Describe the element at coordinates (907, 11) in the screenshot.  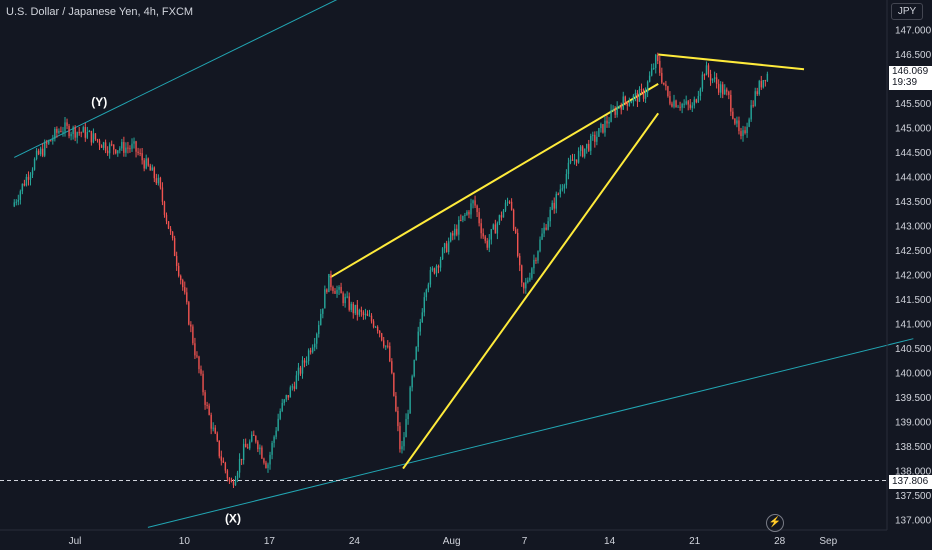
I see `currency-button: JPY` at that location.